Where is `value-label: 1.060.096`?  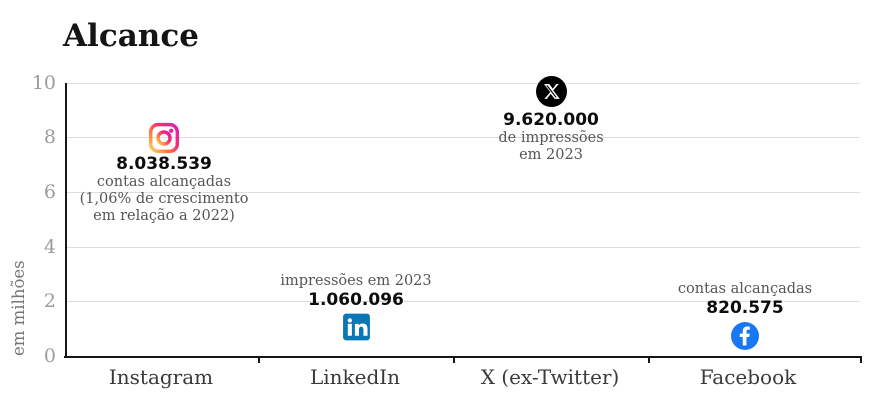
value-label: 1.060.096 is located at coordinates (356, 300).